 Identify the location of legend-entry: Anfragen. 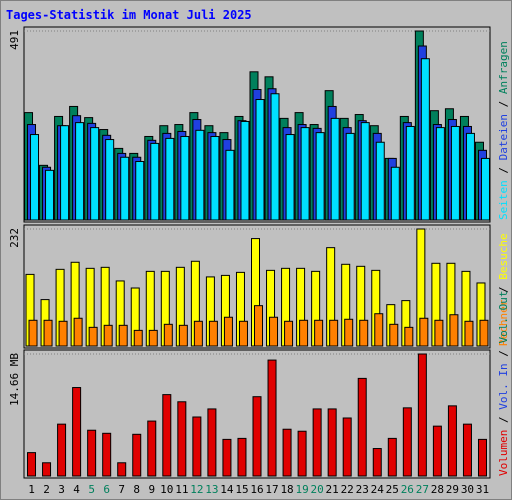
(503, 67).